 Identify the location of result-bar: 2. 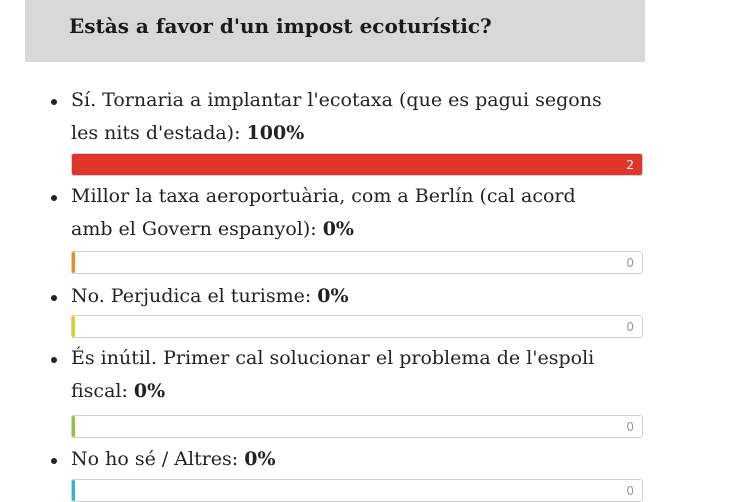
(357, 164).